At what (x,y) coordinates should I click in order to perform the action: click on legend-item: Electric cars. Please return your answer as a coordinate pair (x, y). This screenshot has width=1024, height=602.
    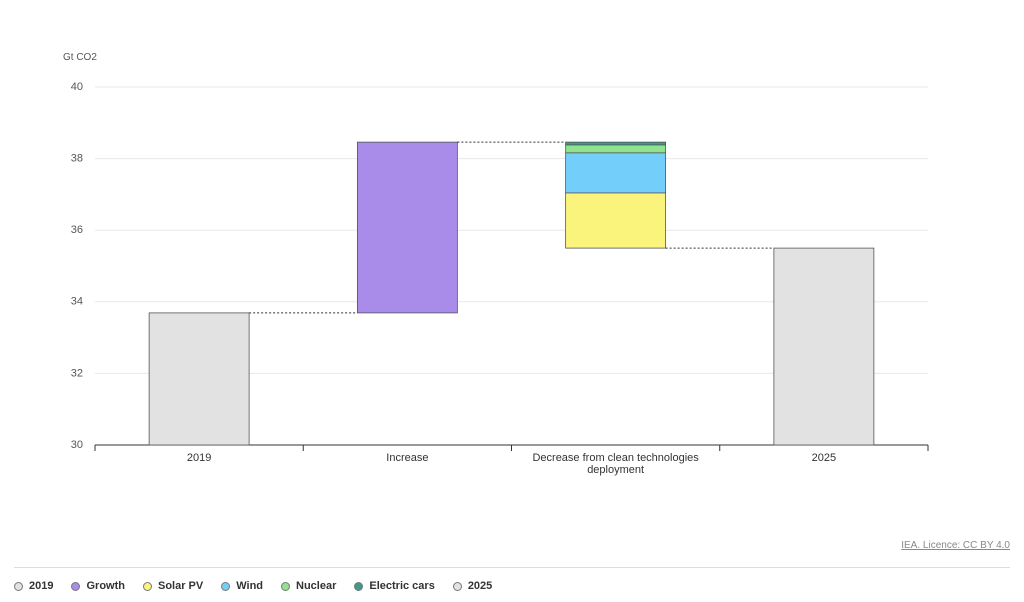
    Looking at the image, I should click on (394, 586).